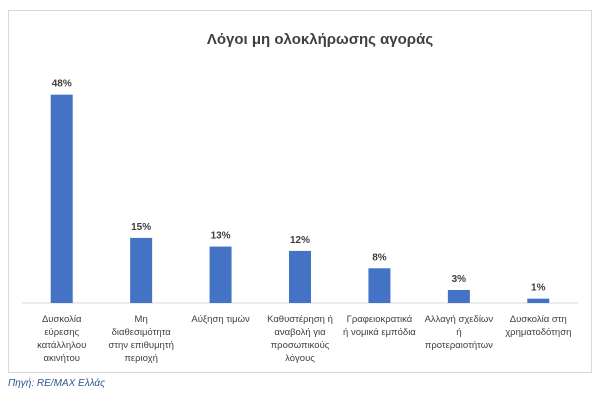 This screenshot has width=600, height=407. I want to click on category-label: ακινήτου, so click(61, 358).